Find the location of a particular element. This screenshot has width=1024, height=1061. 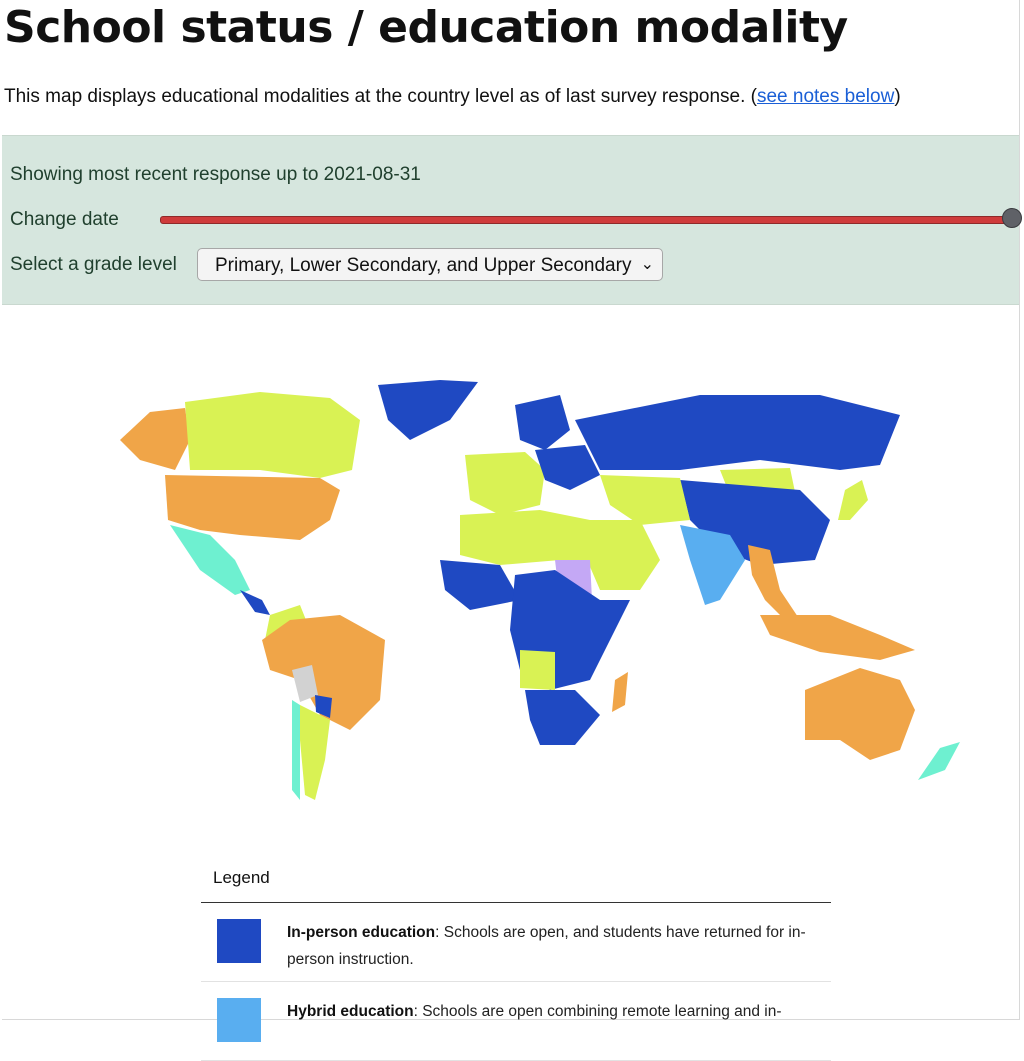

map-region-north-africa is located at coordinates (530, 537).